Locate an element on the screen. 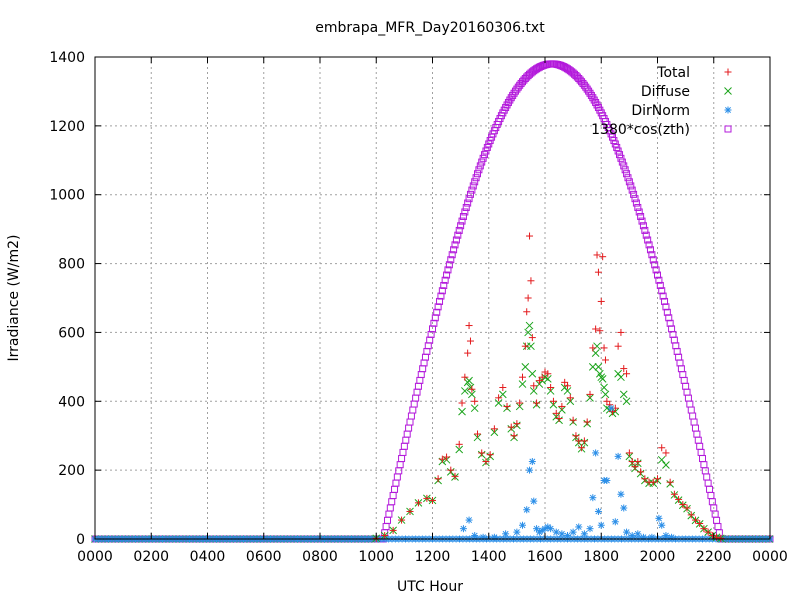  x-tick-label: 0000 is located at coordinates (770, 557).